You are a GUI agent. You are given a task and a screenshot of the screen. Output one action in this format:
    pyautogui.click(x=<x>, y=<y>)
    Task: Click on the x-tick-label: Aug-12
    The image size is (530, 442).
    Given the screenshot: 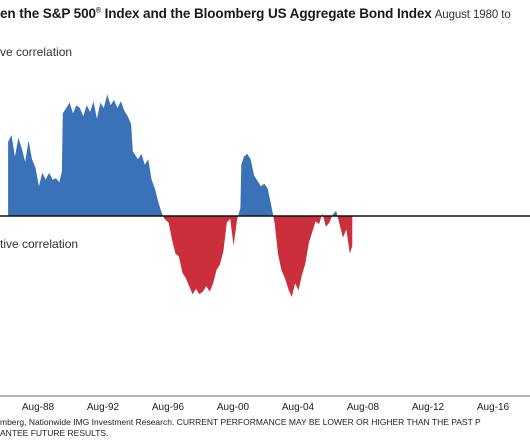 What is the action you would take?
    pyautogui.click(x=428, y=407)
    